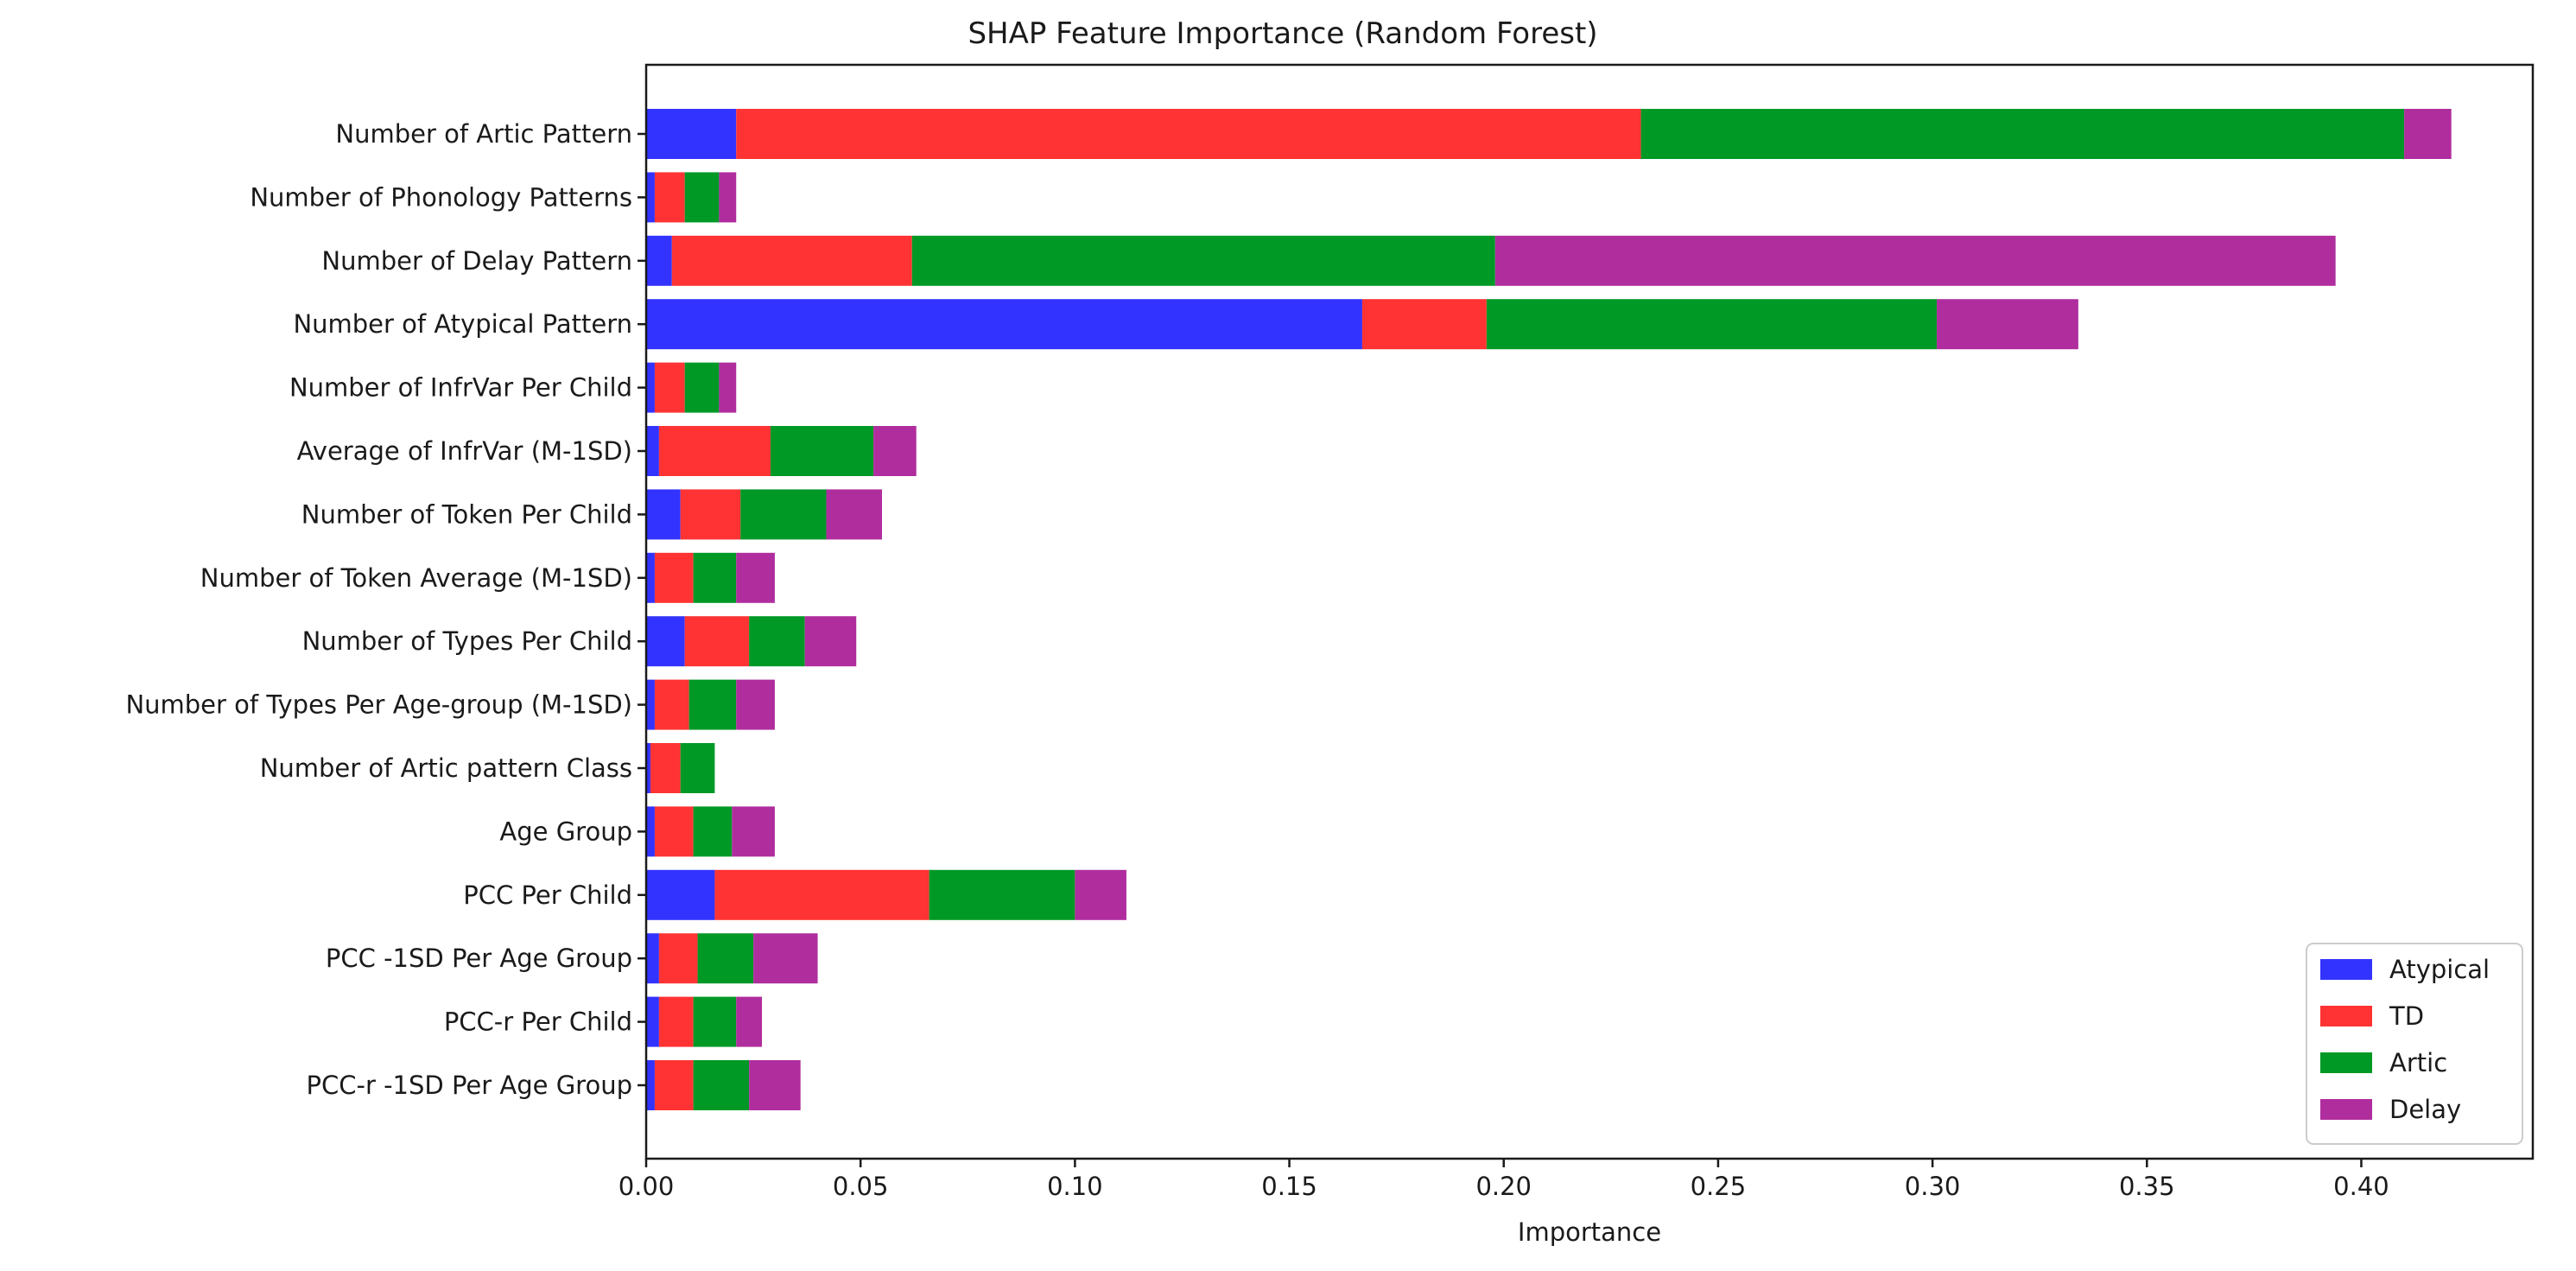 This screenshot has width=2576, height=1271. What do you see at coordinates (663, 515) in the screenshot?
I see `bar-atypical-number-of-token-per-child` at bounding box center [663, 515].